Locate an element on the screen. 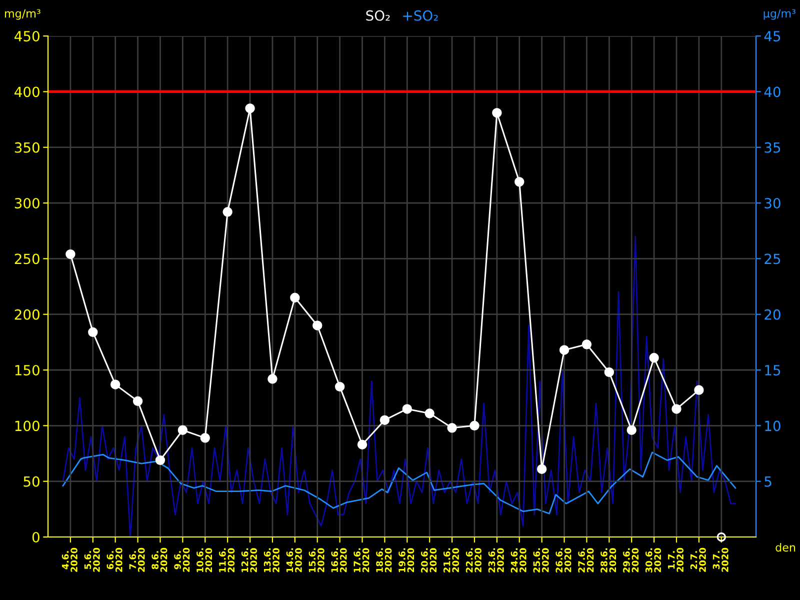 The width and height of the screenshot is (800, 600). y2-tick-label: 35 is located at coordinates (772, 147).